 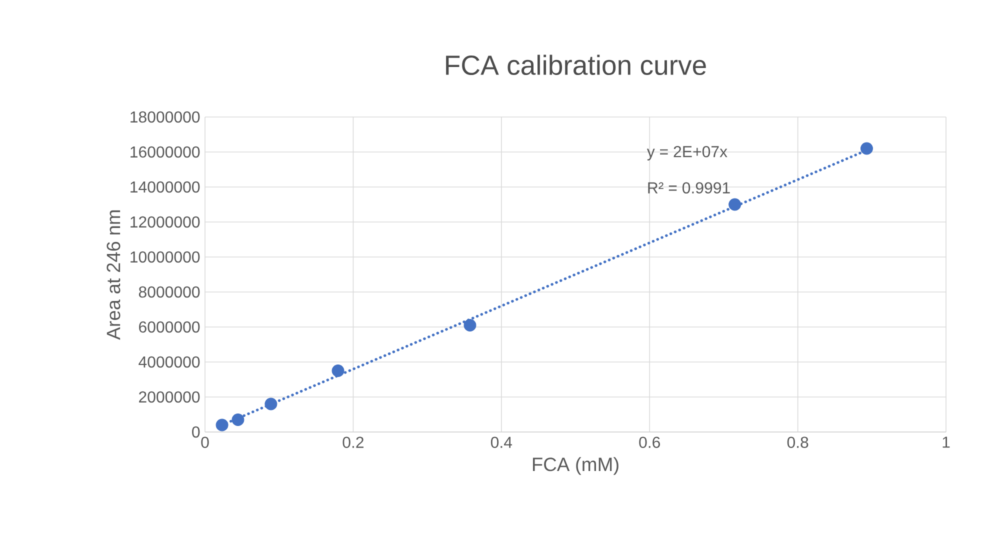 What do you see at coordinates (687, 153) in the screenshot?
I see `annotation: y = 2E+07x` at bounding box center [687, 153].